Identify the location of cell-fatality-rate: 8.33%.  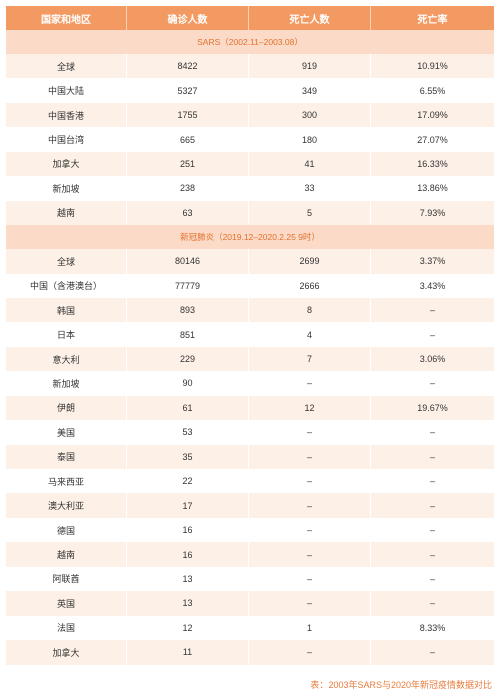
(432, 627).